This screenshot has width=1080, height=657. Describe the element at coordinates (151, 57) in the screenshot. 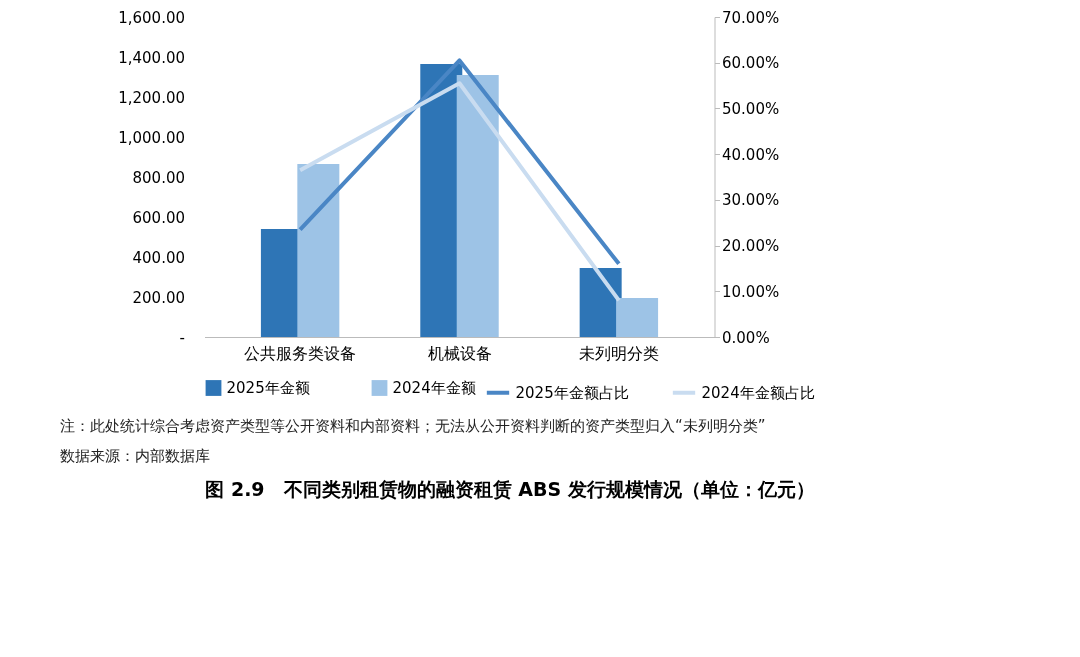

I see `y-tick-label: 1,400.00` at that location.